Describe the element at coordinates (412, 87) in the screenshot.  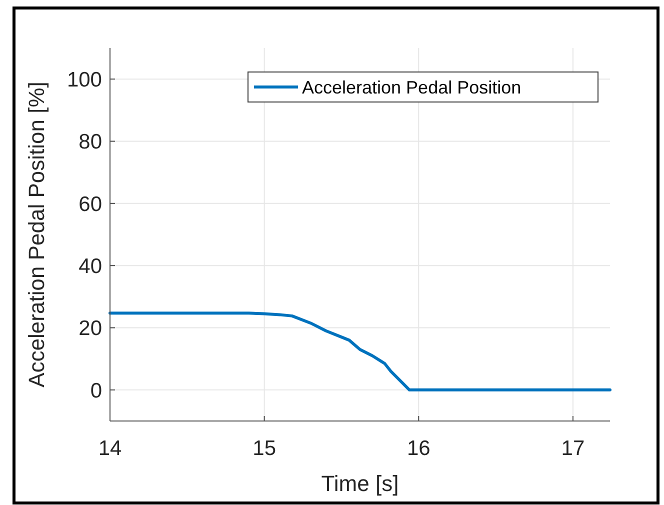
I see `legend-label: Acceleration Pedal Position` at that location.